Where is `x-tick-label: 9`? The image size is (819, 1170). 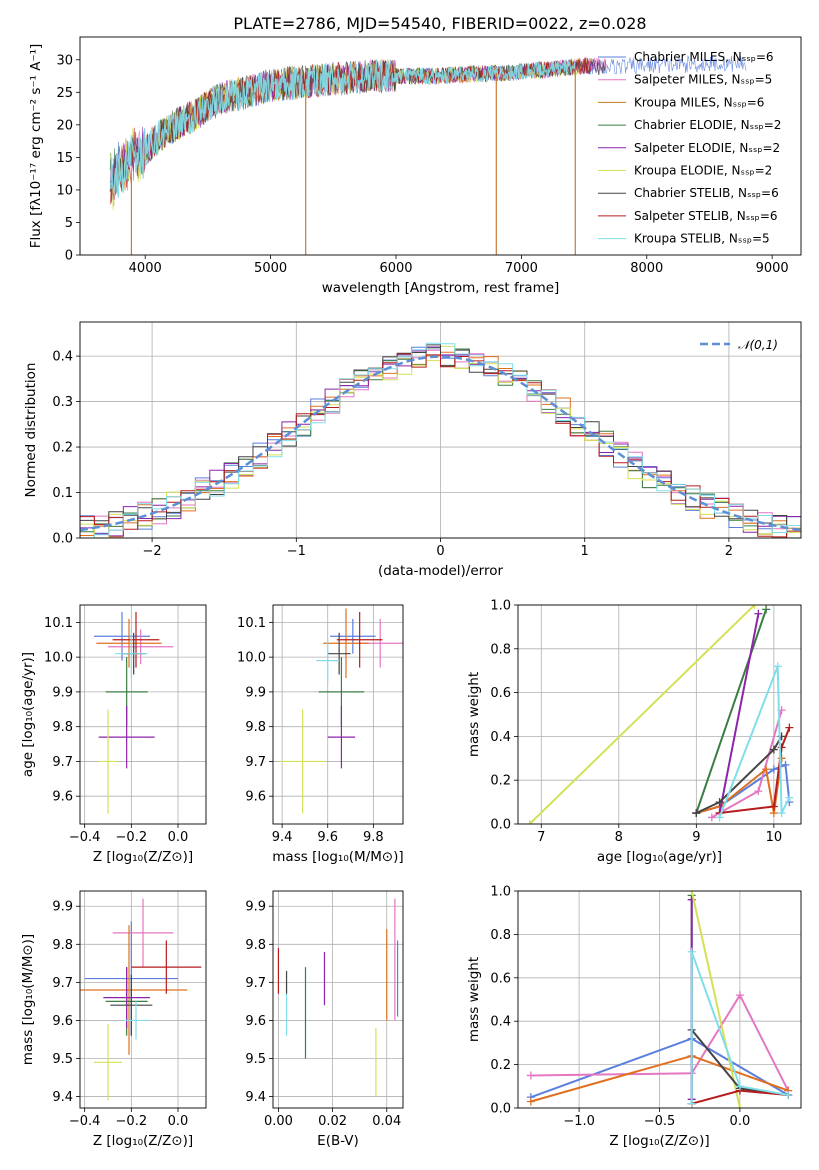 x-tick-label: 9 is located at coordinates (696, 837).